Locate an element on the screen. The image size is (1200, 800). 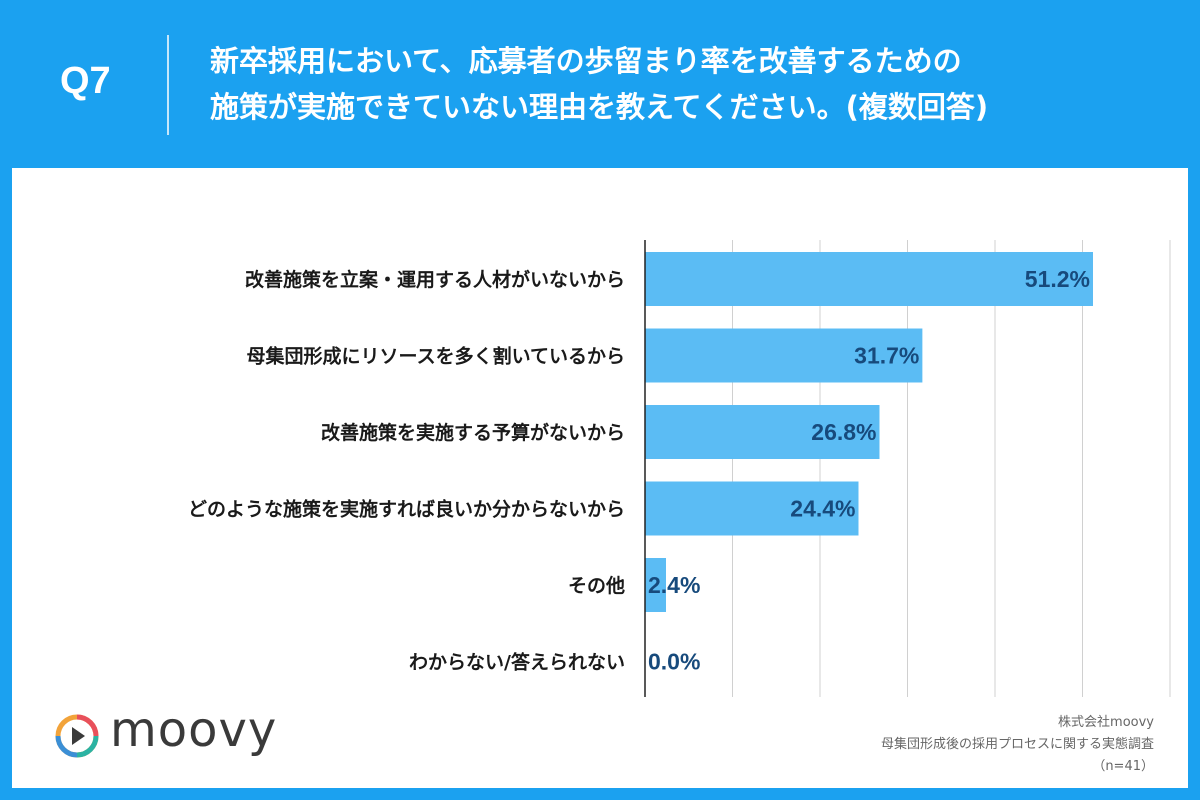
moovy-logo-icon is located at coordinates (77, 736).